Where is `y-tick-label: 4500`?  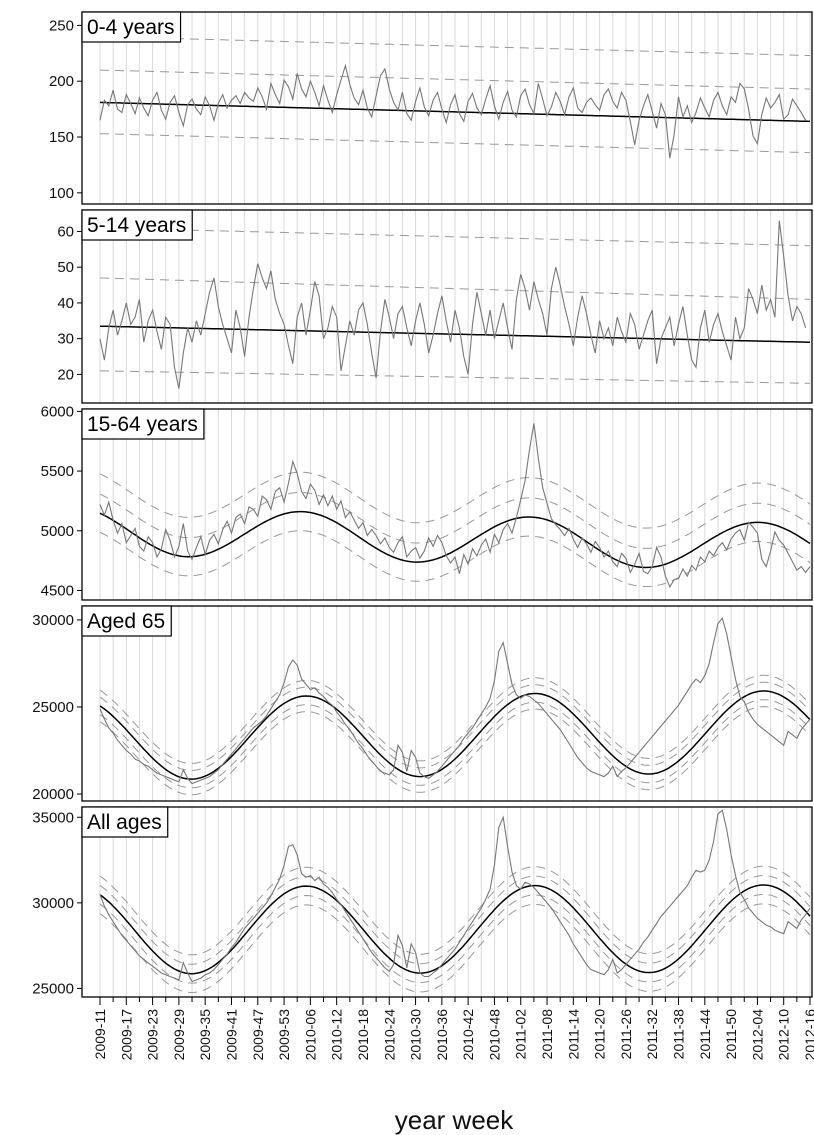 y-tick-label: 4500 is located at coordinates (57, 590).